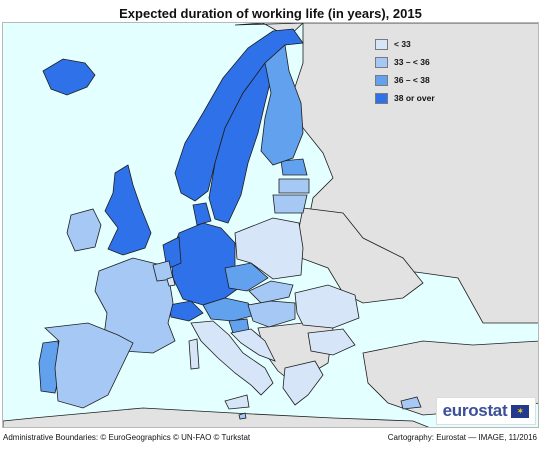 Image resolution: width=541 pixels, height=449 pixels. What do you see at coordinates (202, 214) in the screenshot?
I see `denmark-region` at bounding box center [202, 214].